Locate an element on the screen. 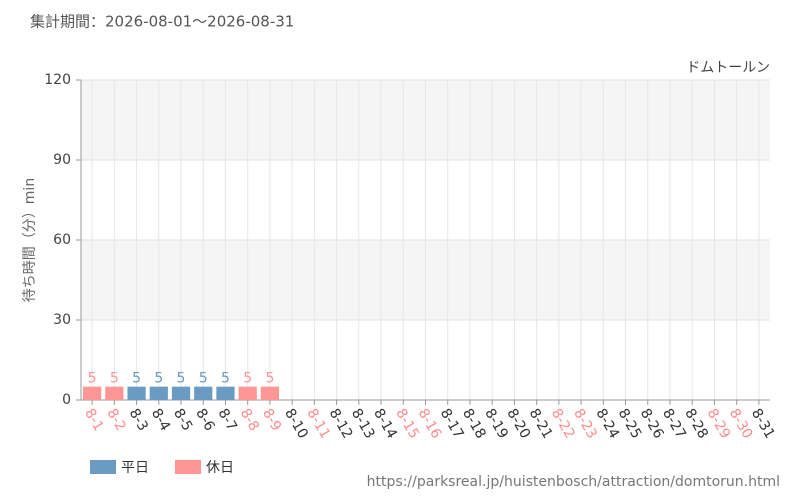  y-tick-label: 30 is located at coordinates (62, 320).